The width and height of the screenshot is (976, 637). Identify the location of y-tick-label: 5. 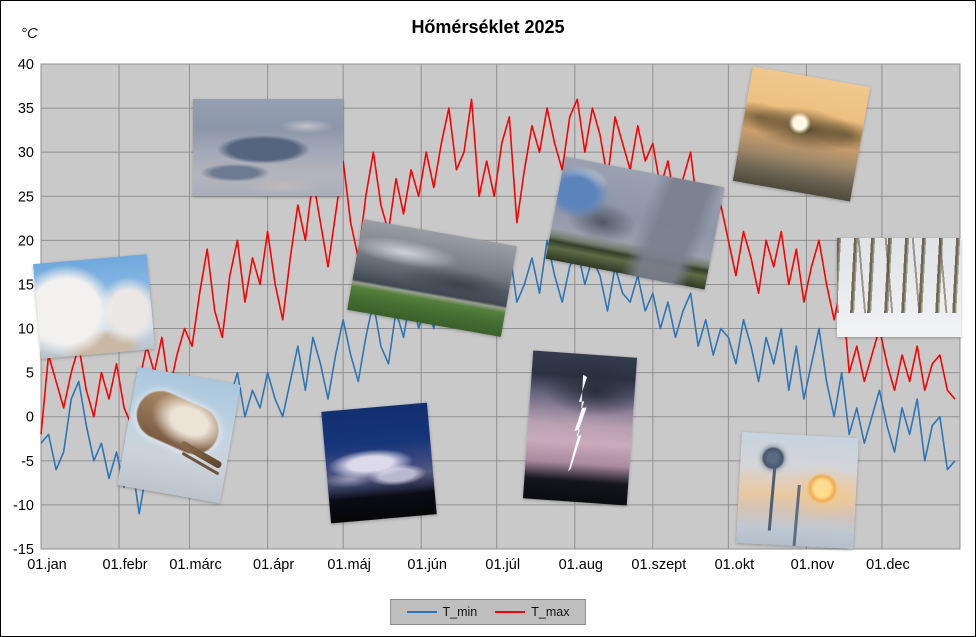
(30, 374).